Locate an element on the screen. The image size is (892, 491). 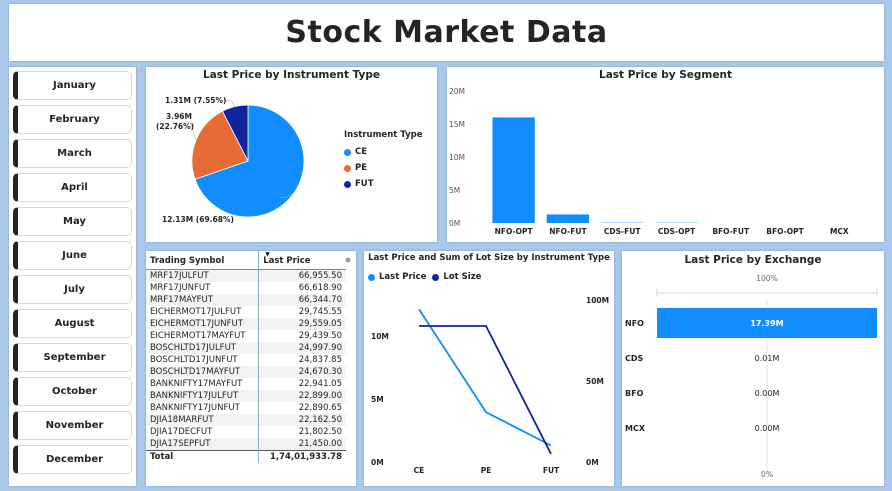
month-button-october: October is located at coordinates (72, 391).